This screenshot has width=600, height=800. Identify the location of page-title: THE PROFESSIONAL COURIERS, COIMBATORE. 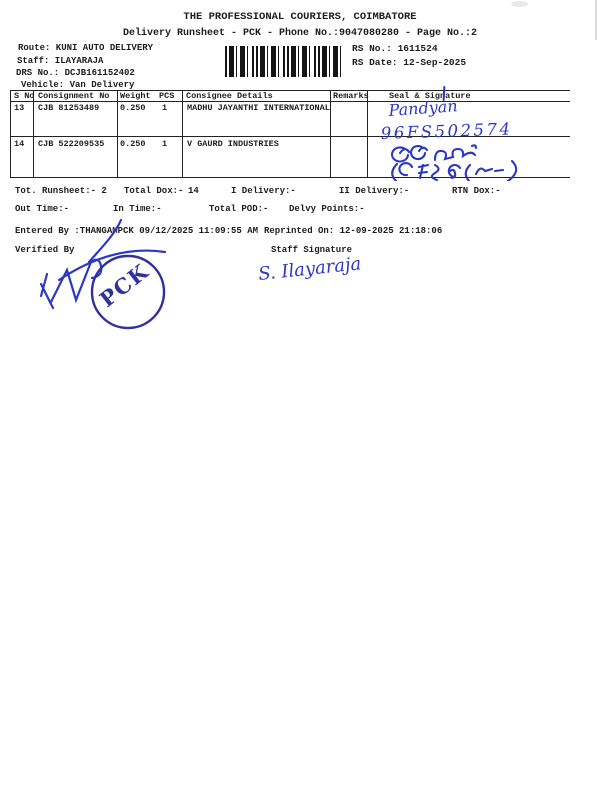
(300, 17).